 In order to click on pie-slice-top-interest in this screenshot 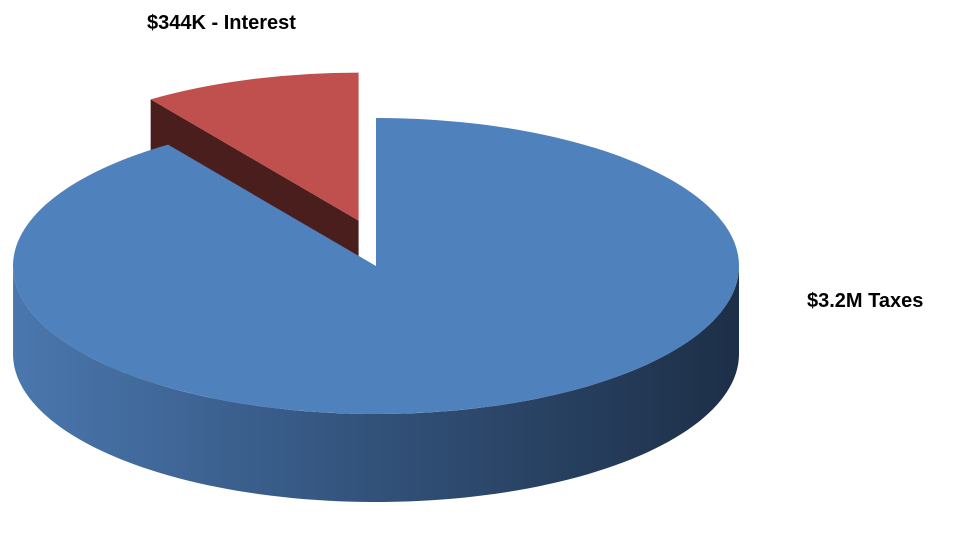, I will do `click(254, 146)`.